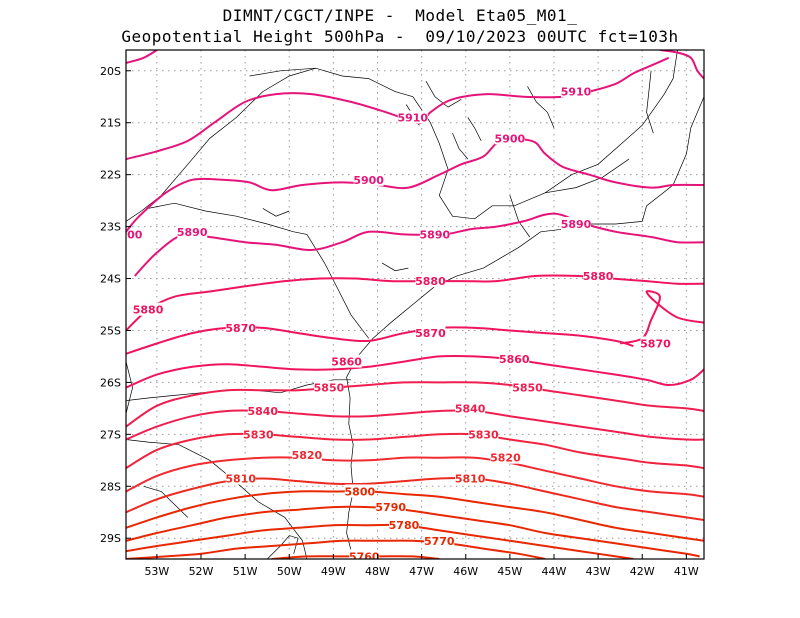 This screenshot has height=618, width=800. I want to click on lat-tick-label: 29S, so click(110, 538).